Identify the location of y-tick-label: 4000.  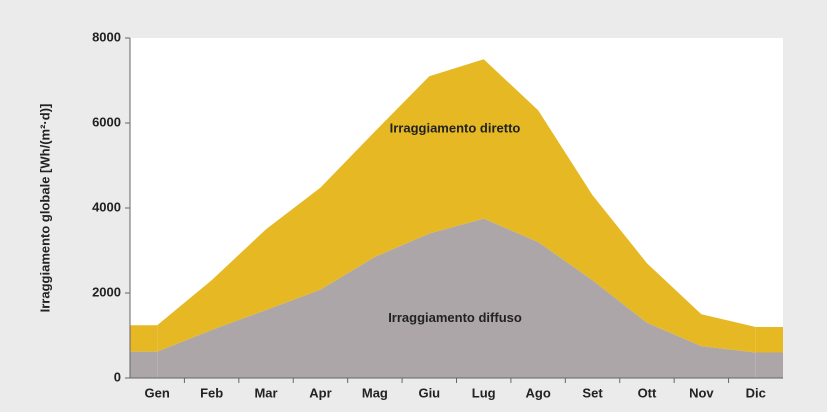
(106, 206).